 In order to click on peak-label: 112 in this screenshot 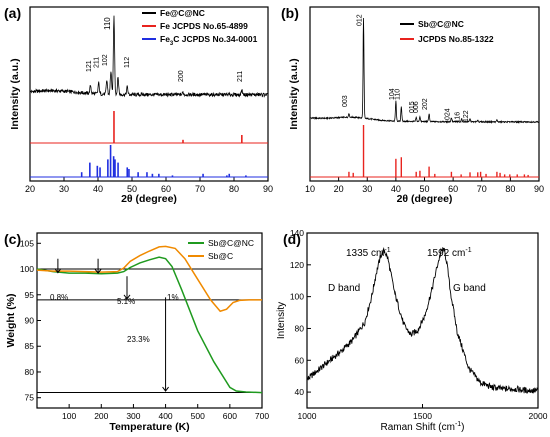, I will do `click(127, 62)`.